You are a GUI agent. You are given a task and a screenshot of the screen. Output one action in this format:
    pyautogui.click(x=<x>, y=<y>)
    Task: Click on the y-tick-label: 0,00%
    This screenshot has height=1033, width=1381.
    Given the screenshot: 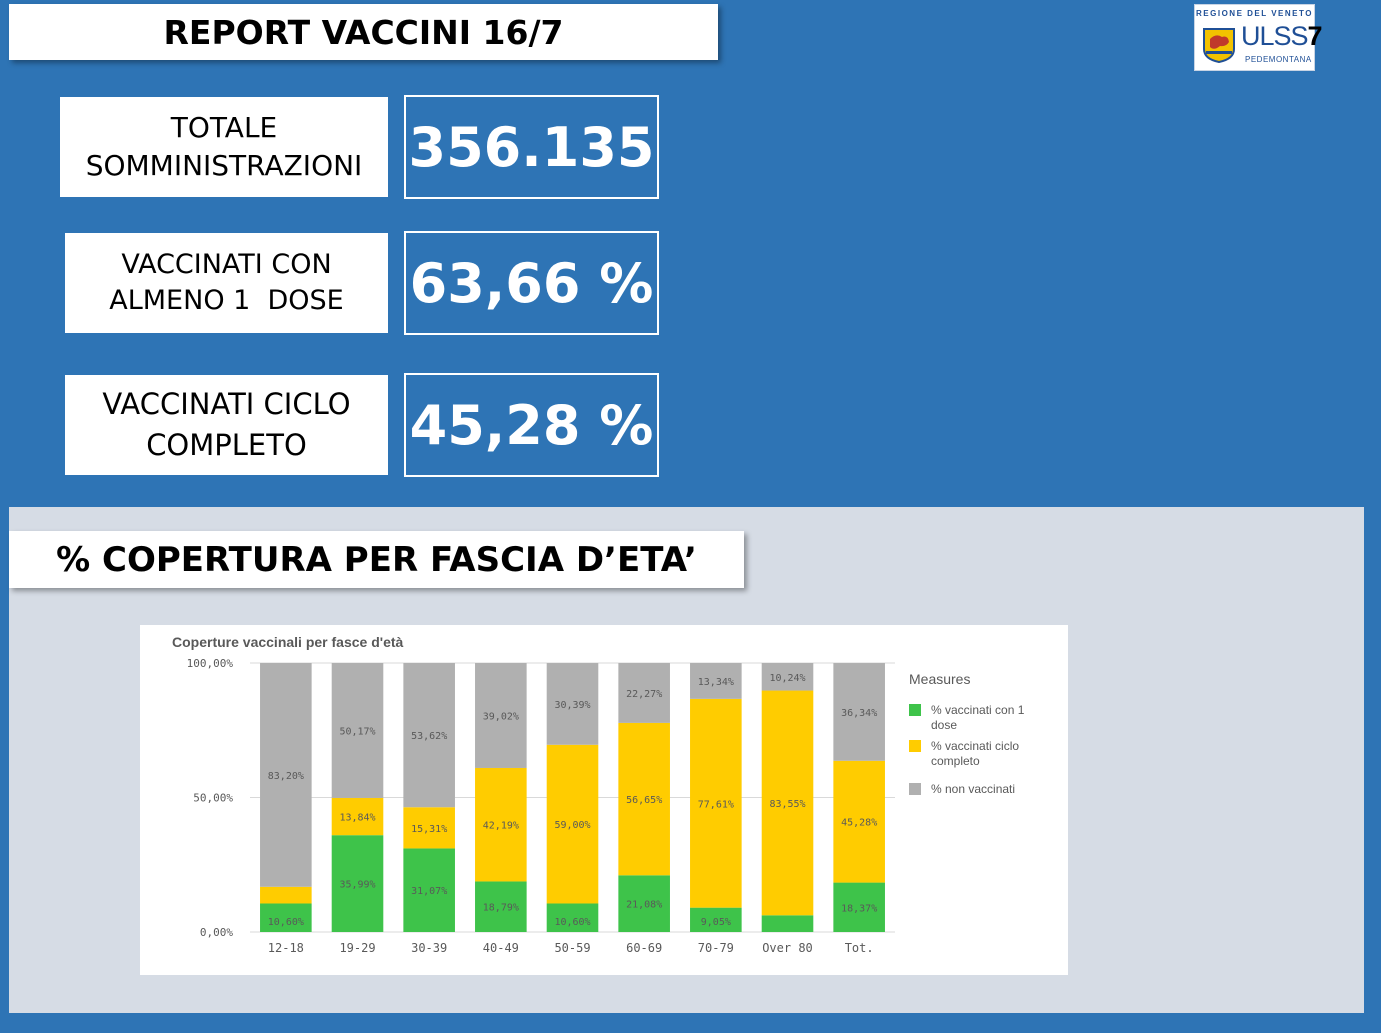 What is the action you would take?
    pyautogui.click(x=216, y=932)
    